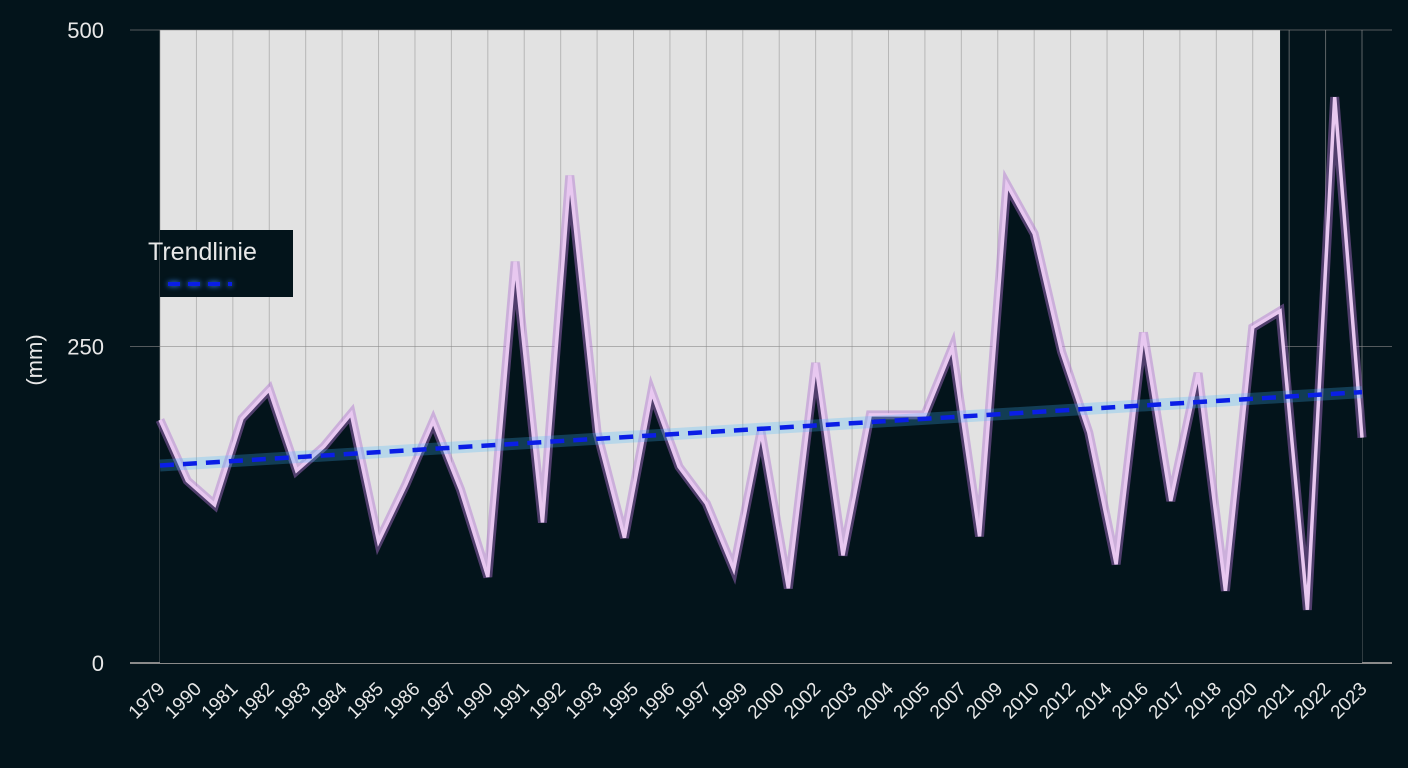 This screenshot has width=1408, height=768. I want to click on x-tick-label: 1999, so click(730, 701).